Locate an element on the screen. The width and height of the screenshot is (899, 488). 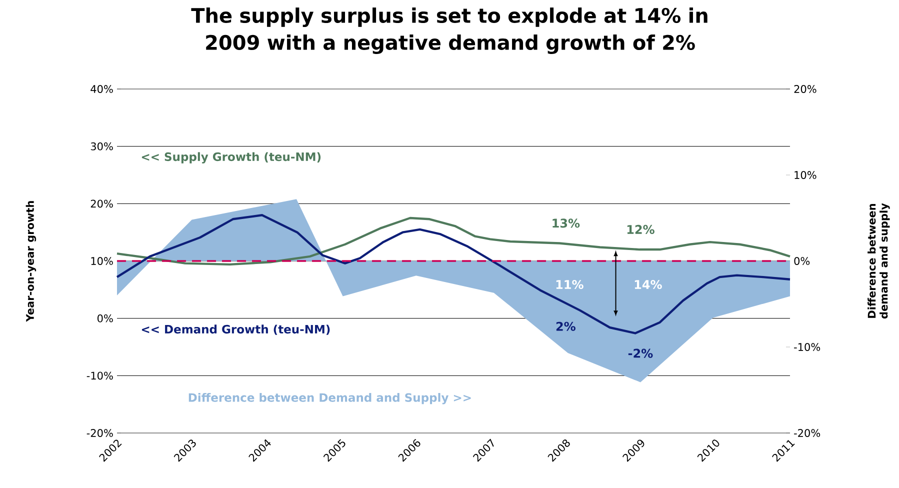
y-tick-label: 20% is located at coordinates (101, 204).